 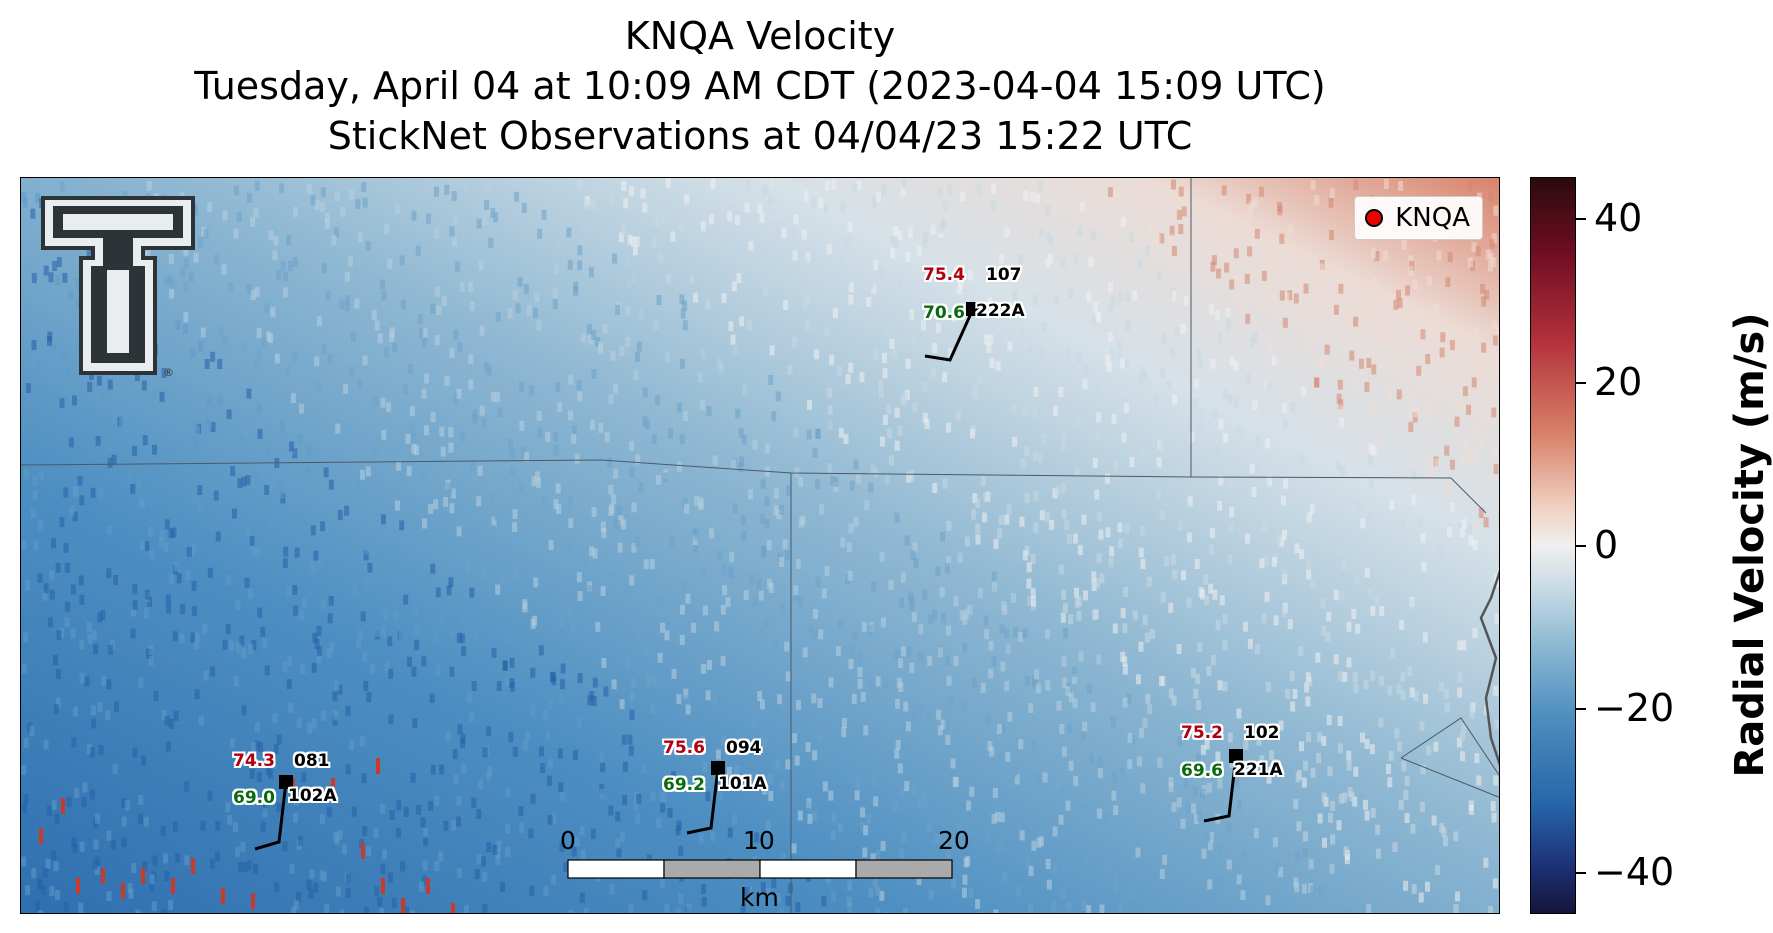 What do you see at coordinates (1618, 382) in the screenshot?
I see `colorbar-tick-label: 20` at bounding box center [1618, 382].